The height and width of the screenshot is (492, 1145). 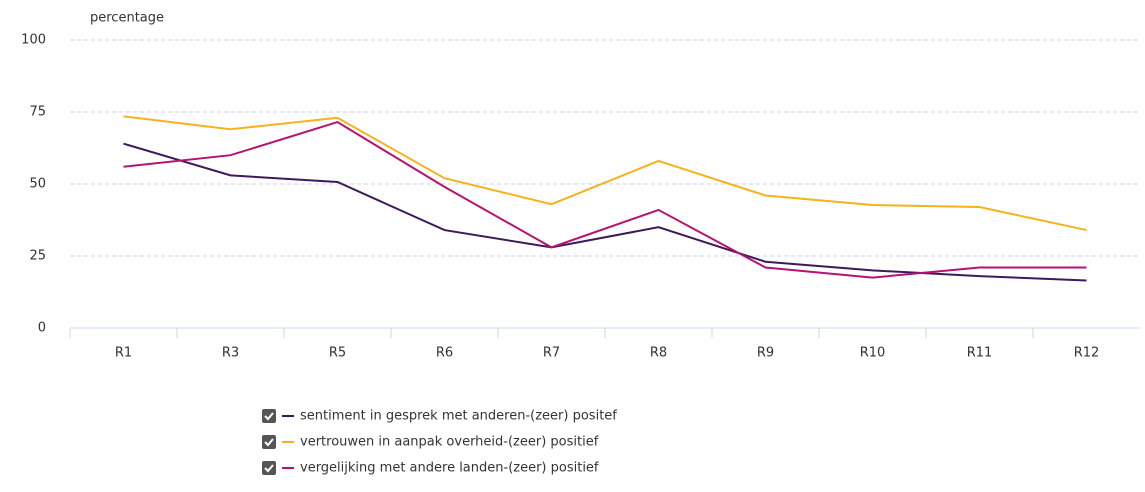 What do you see at coordinates (37, 256) in the screenshot?
I see `y-tick-label: 25` at bounding box center [37, 256].